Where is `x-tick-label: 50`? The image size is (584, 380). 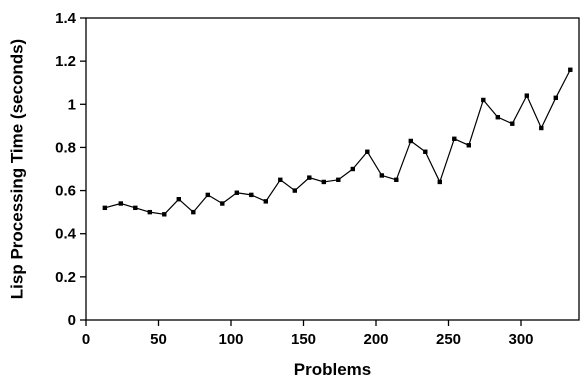
x-tick-label: 50 is located at coordinates (158, 339).